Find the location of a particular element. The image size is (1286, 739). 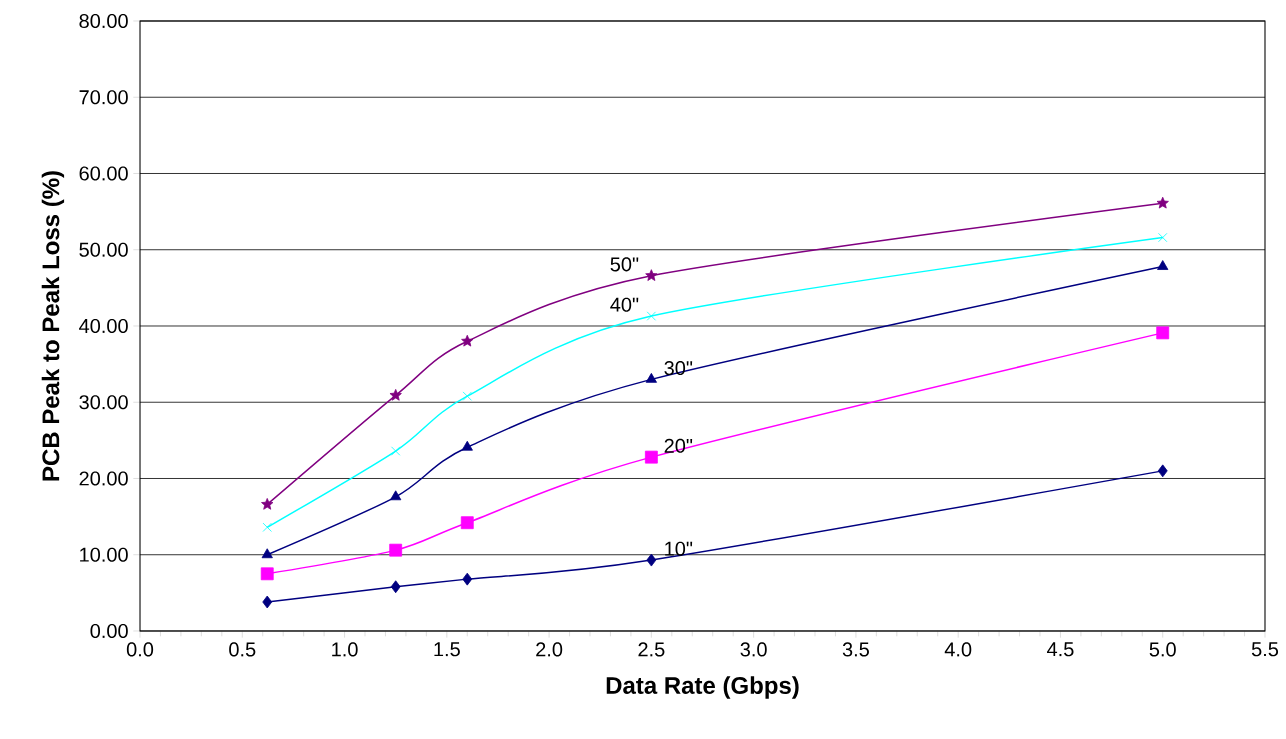

y-tick-label: 60.00 is located at coordinates (103, 173).